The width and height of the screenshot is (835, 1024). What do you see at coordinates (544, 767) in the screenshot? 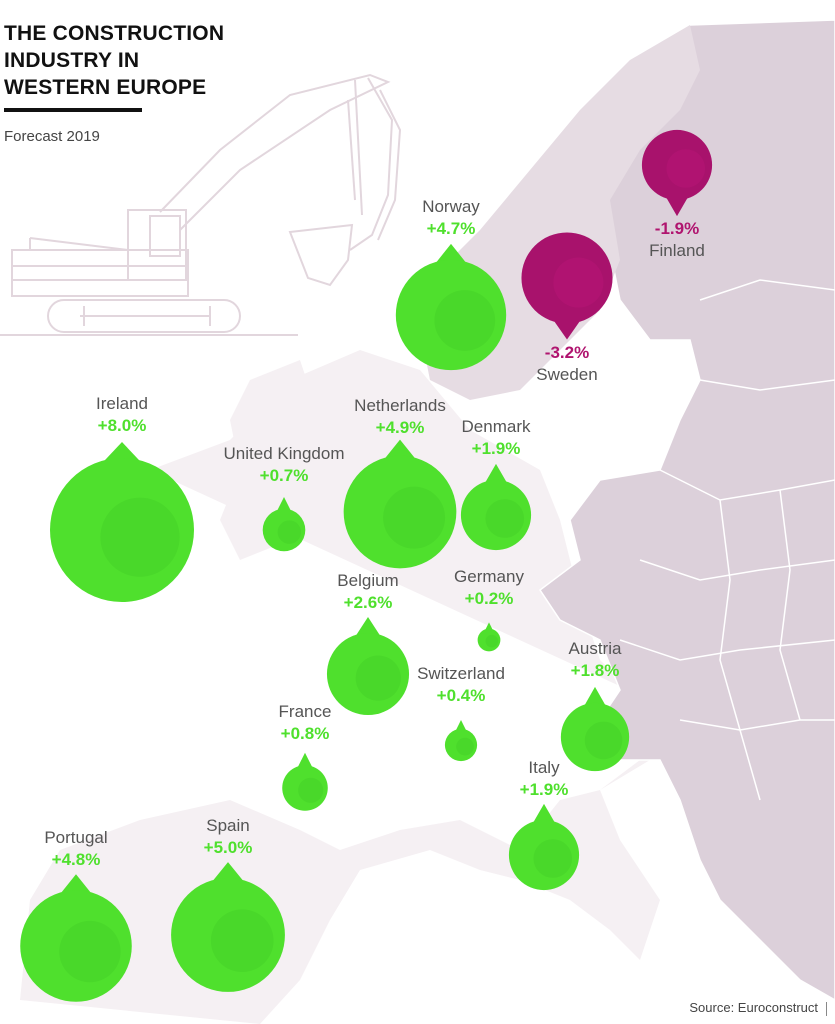
I see `country-name-italy: Italy` at bounding box center [544, 767].